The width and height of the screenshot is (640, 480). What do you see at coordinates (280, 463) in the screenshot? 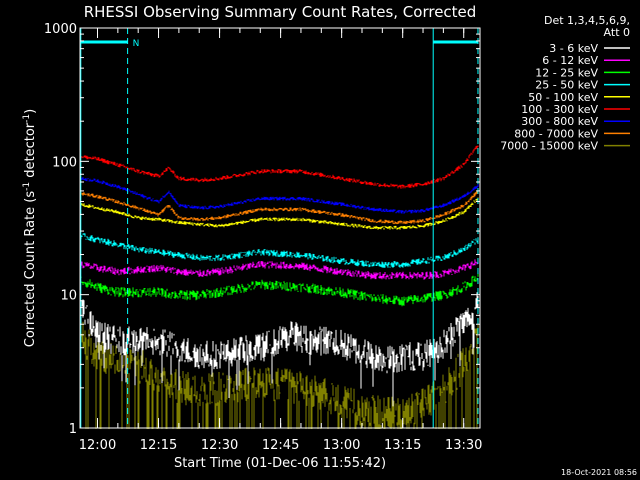
I see `x-axis-label: Start Time (01-Dec-06 11:55:42)` at bounding box center [280, 463].